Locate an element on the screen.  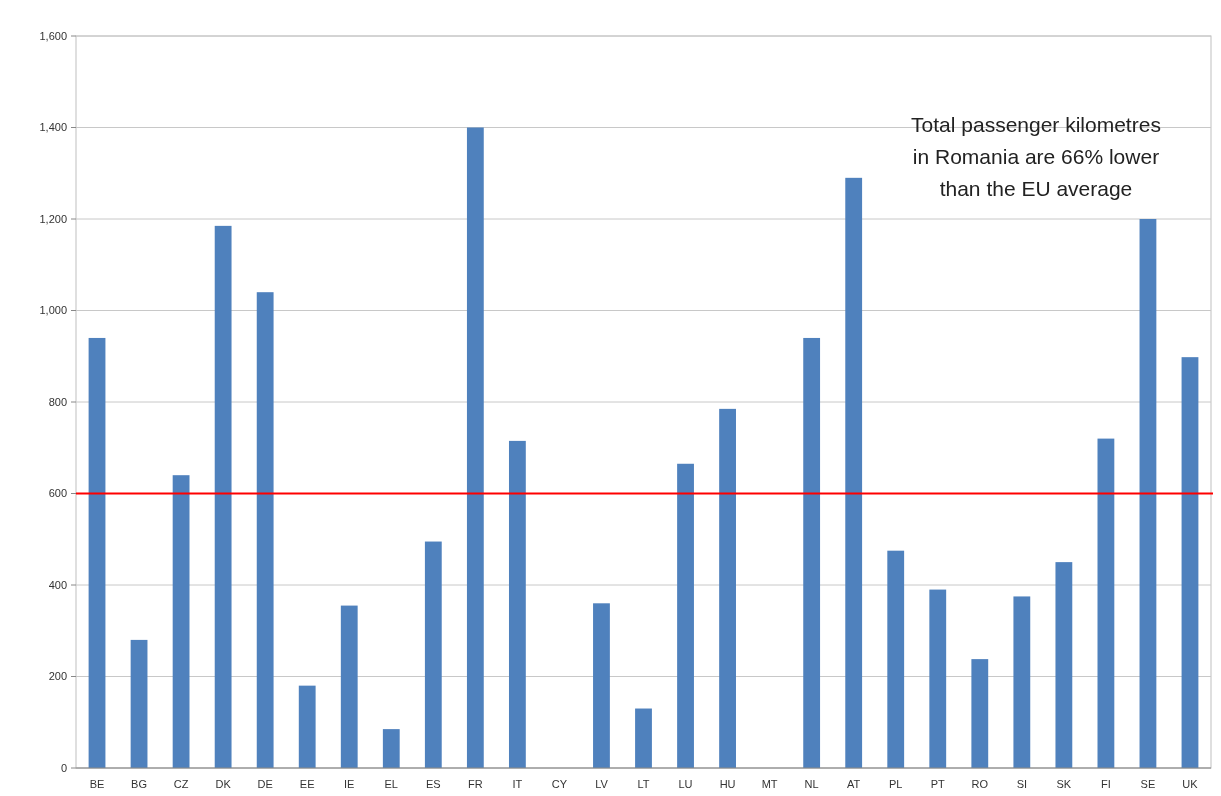
y-tick-label: 800 is located at coordinates (57, 401).